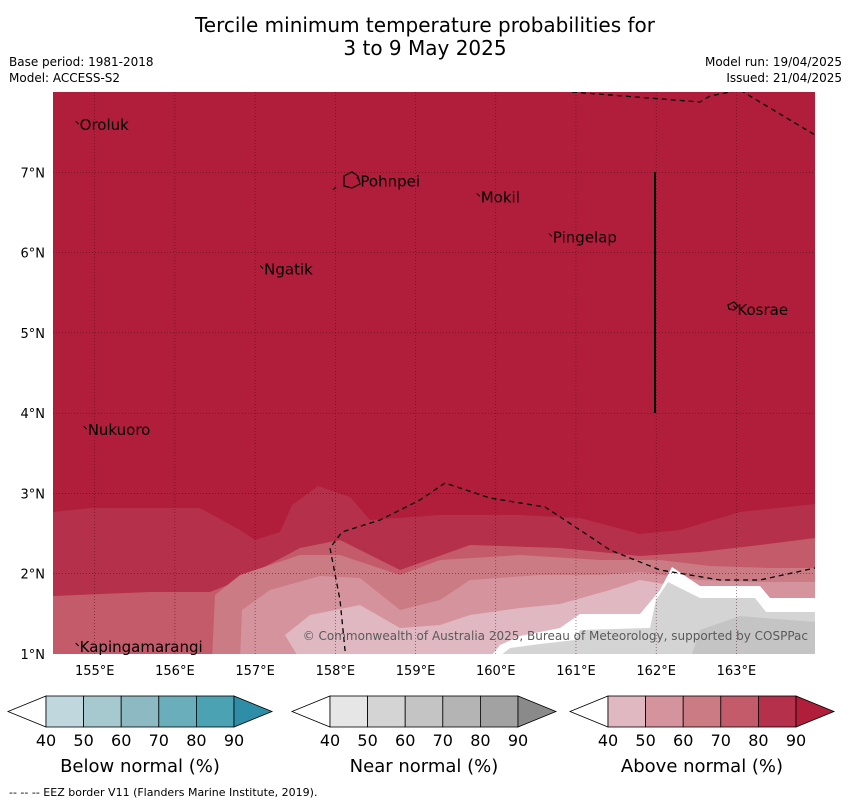 This screenshot has width=850, height=804. Describe the element at coordinates (33, 334) in the screenshot. I see `lat-tick-label: 5°N` at that location.